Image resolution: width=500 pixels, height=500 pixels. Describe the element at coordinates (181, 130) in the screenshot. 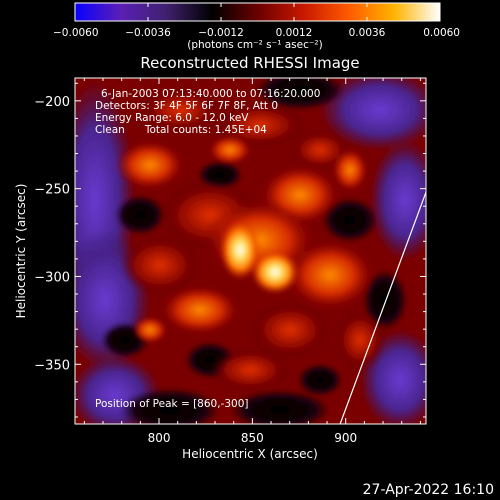

I see `annotation-clean-counts: Clean Total counts: 1.45E+04` at that location.